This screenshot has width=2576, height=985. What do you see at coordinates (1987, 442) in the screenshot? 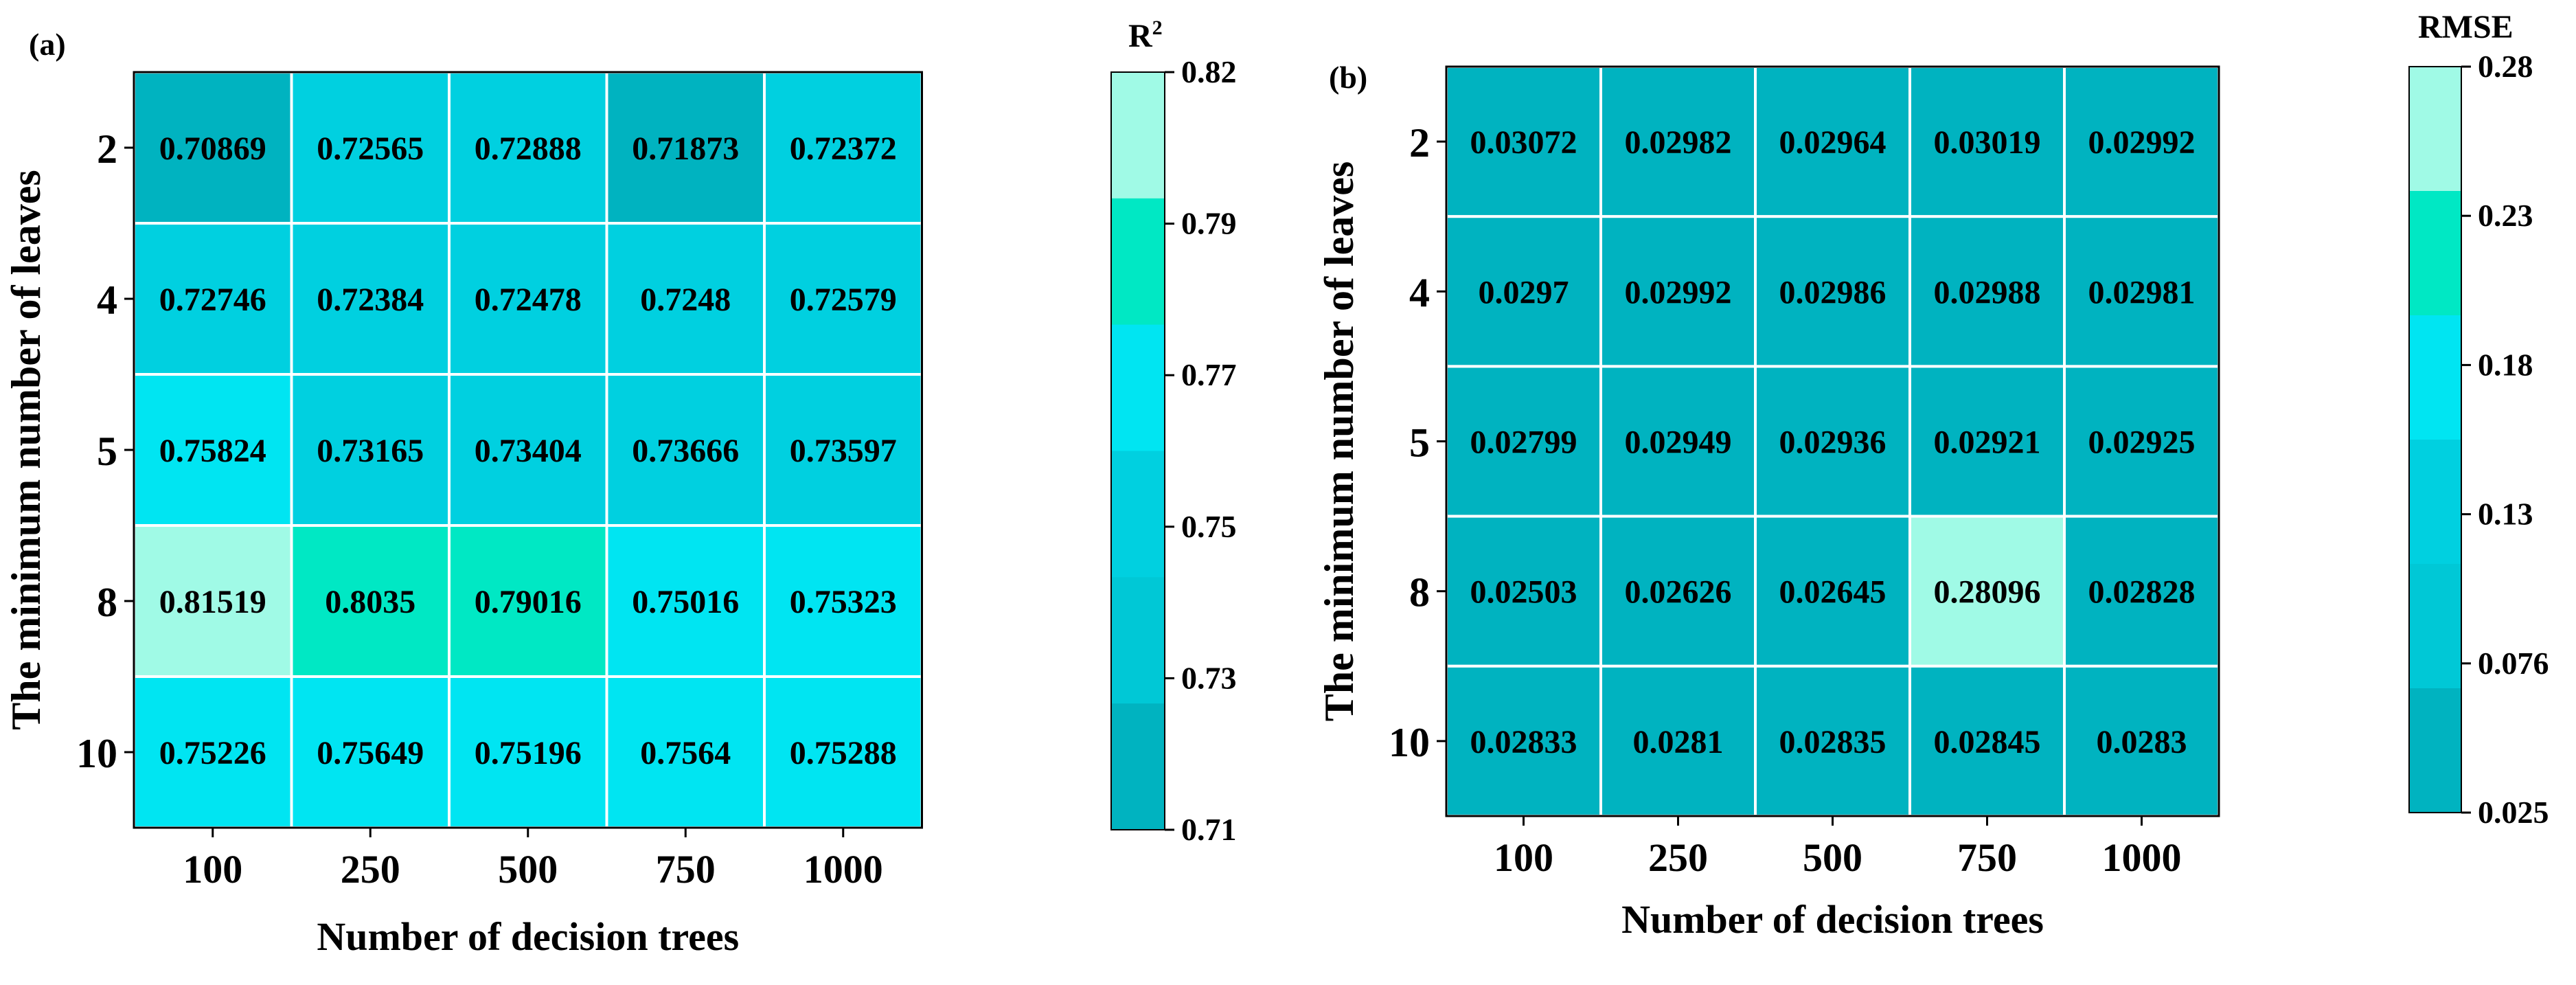
I see `cell-value-label: 0.02921` at bounding box center [1987, 442].